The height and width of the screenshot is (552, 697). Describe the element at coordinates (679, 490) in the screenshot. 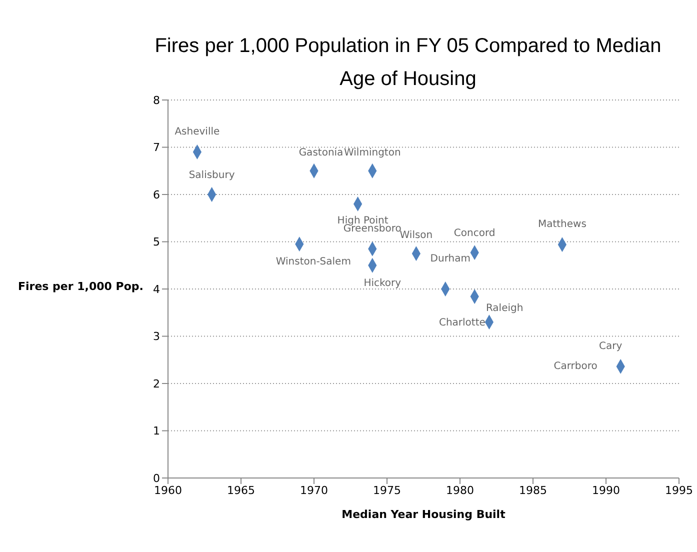

I see `x-tick-label: 1995` at that location.